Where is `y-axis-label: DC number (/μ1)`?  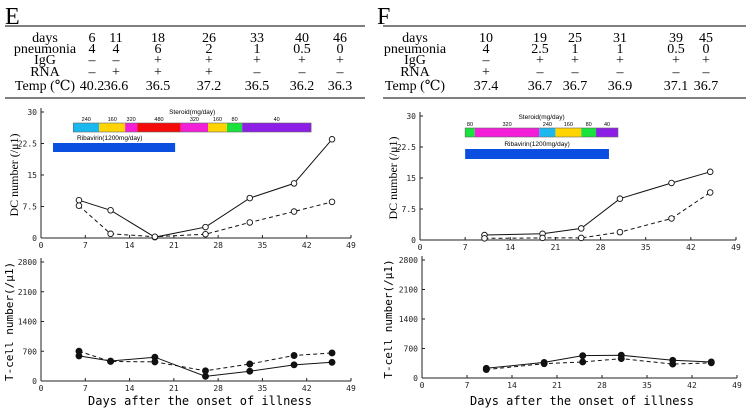 y-axis-label: DC number (/μ1) is located at coordinates (14, 174).